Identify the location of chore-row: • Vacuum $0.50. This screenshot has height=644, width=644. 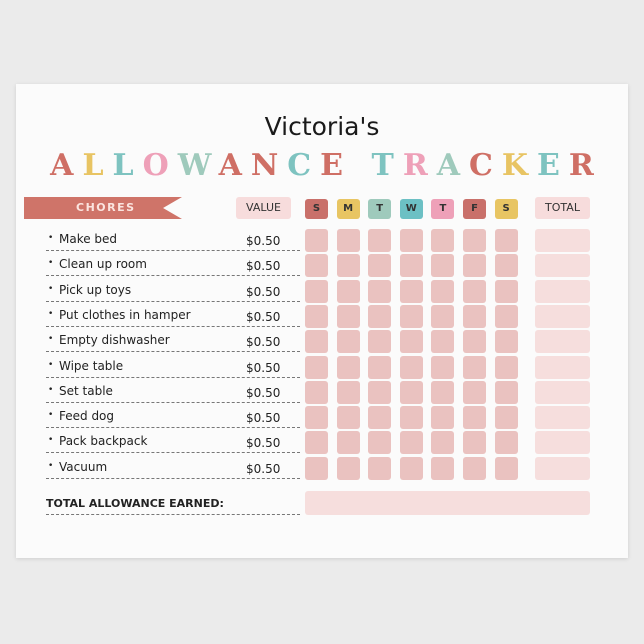
(173, 468).